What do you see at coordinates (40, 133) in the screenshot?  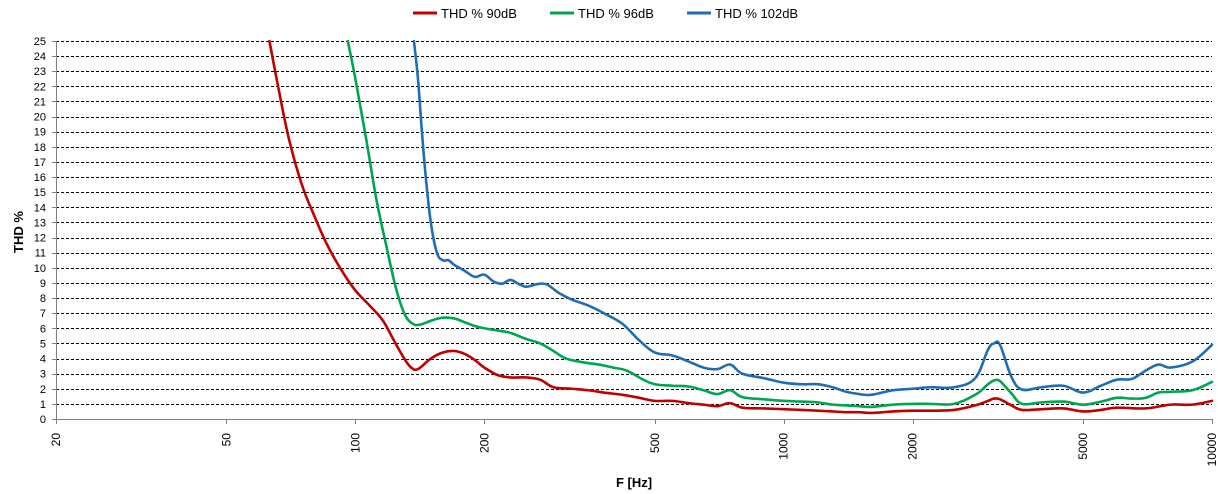 I see `y-tick-label: 19` at bounding box center [40, 133].